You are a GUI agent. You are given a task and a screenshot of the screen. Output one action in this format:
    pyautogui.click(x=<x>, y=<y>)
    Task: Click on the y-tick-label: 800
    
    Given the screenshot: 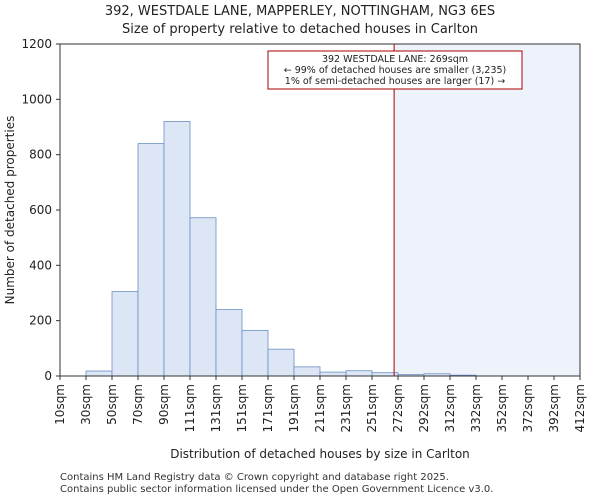 What is the action you would take?
    pyautogui.click(x=40, y=155)
    